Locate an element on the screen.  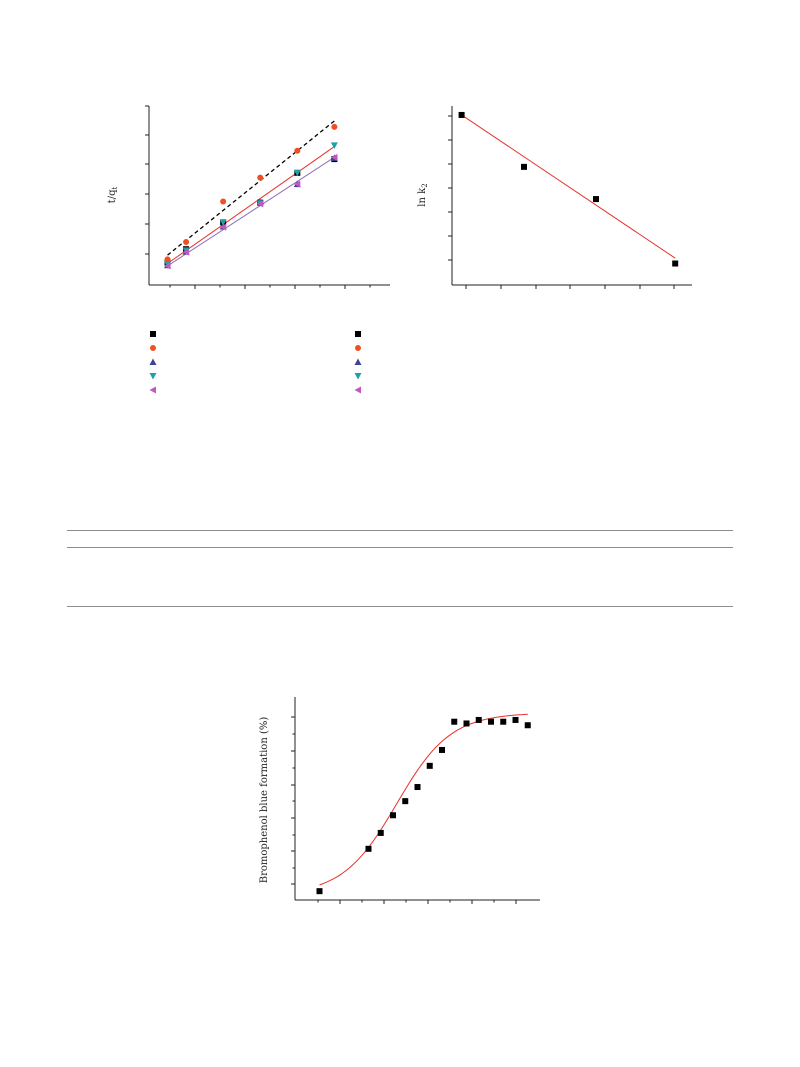
legend is located at coordinates (255, 362).